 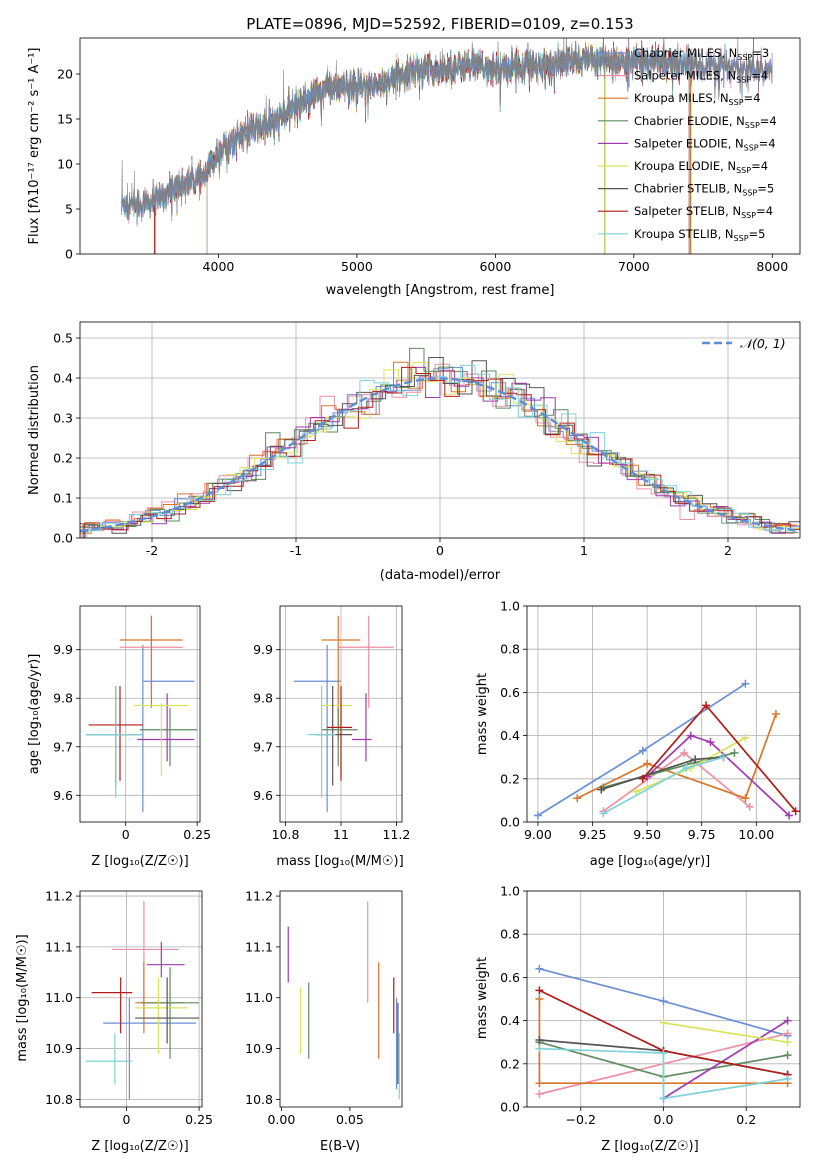 What do you see at coordinates (339, 861) in the screenshot?
I see `age-vs-mass-xlabel: mass [log₁₀(M/M☉)]` at bounding box center [339, 861].